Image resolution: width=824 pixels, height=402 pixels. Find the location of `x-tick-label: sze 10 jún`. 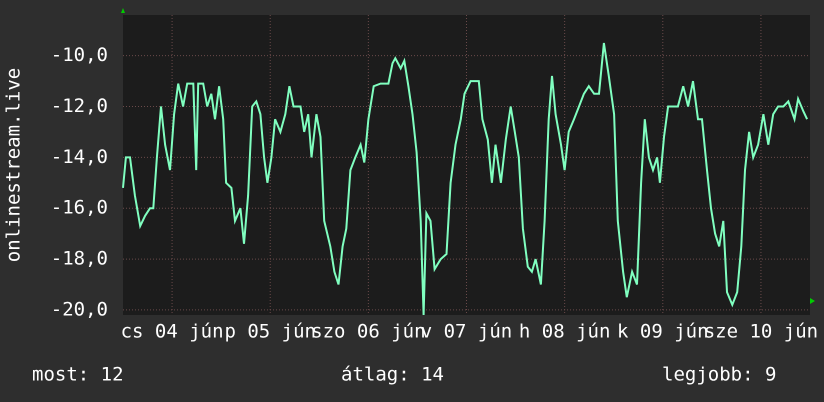

x-tick-label: sze 10 jún is located at coordinates (761, 332).